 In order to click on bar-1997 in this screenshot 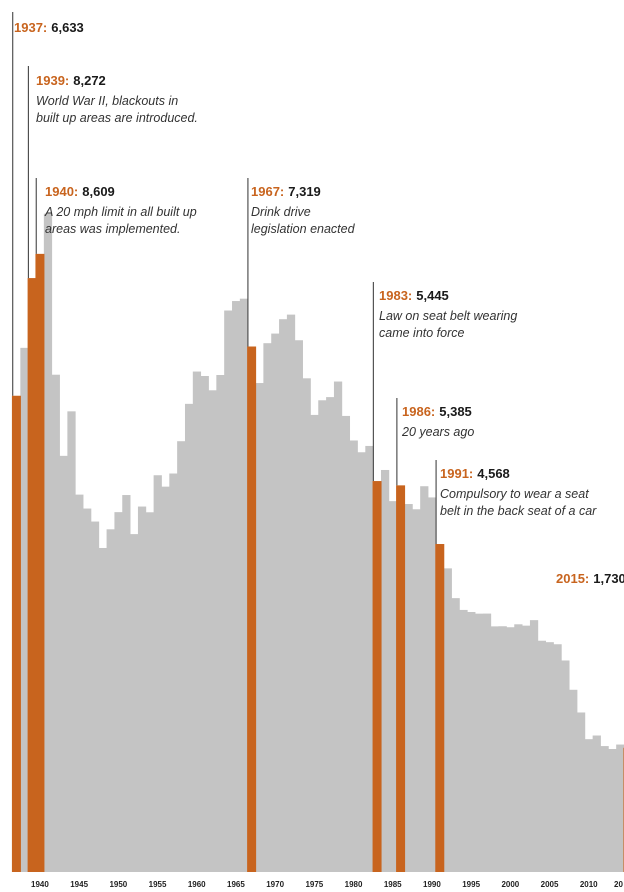, I will do `click(487, 742)`.